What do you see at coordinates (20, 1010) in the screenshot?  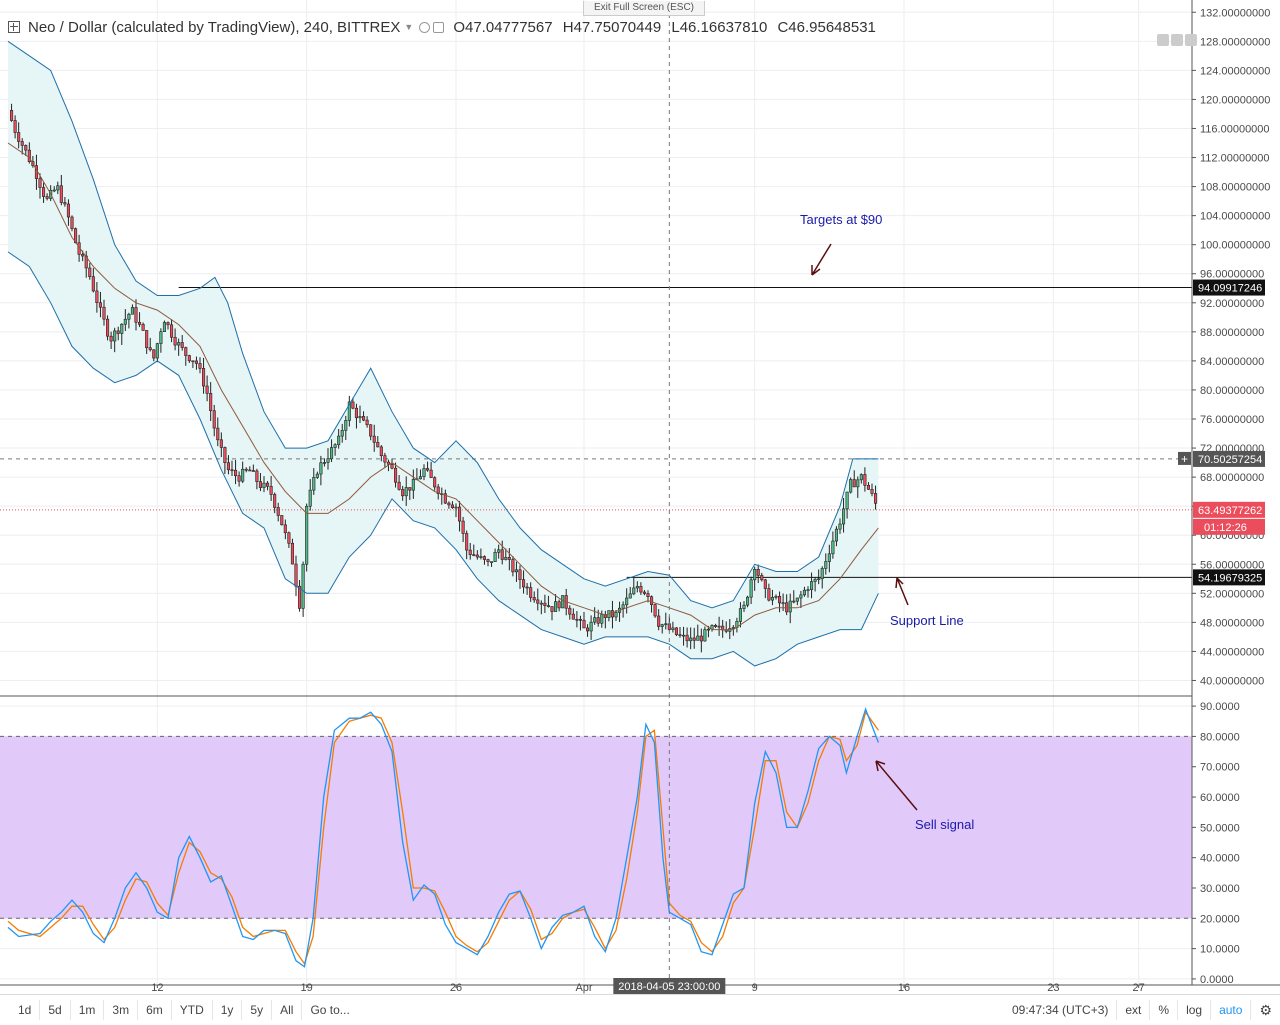 I see `range-1d: 1d` at bounding box center [20, 1010].